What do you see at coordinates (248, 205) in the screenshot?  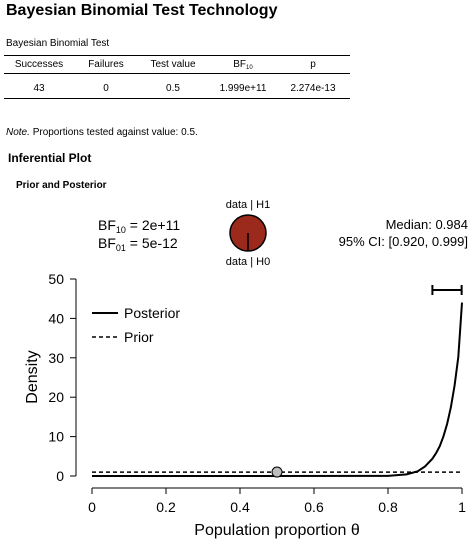 I see `pie-top-label: data | H1` at bounding box center [248, 205].